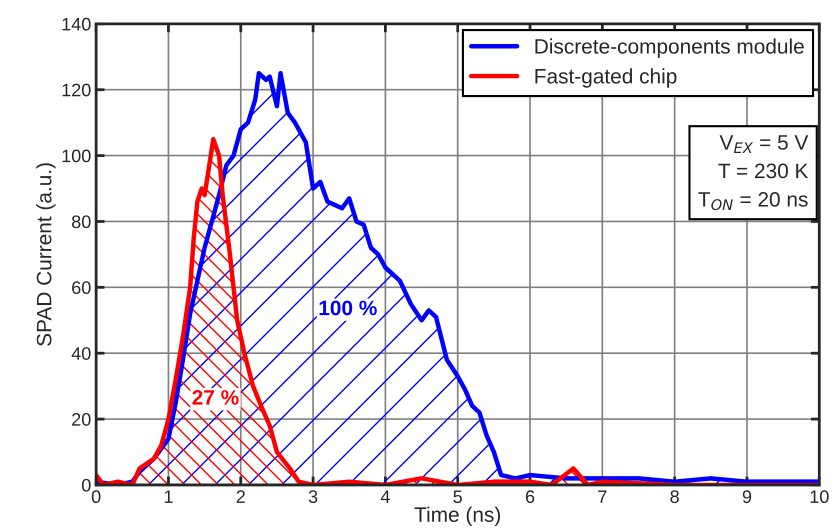  What do you see at coordinates (764, 144) in the screenshot?
I see `annotation: V$_{EX}$ = 5 V` at bounding box center [764, 144].